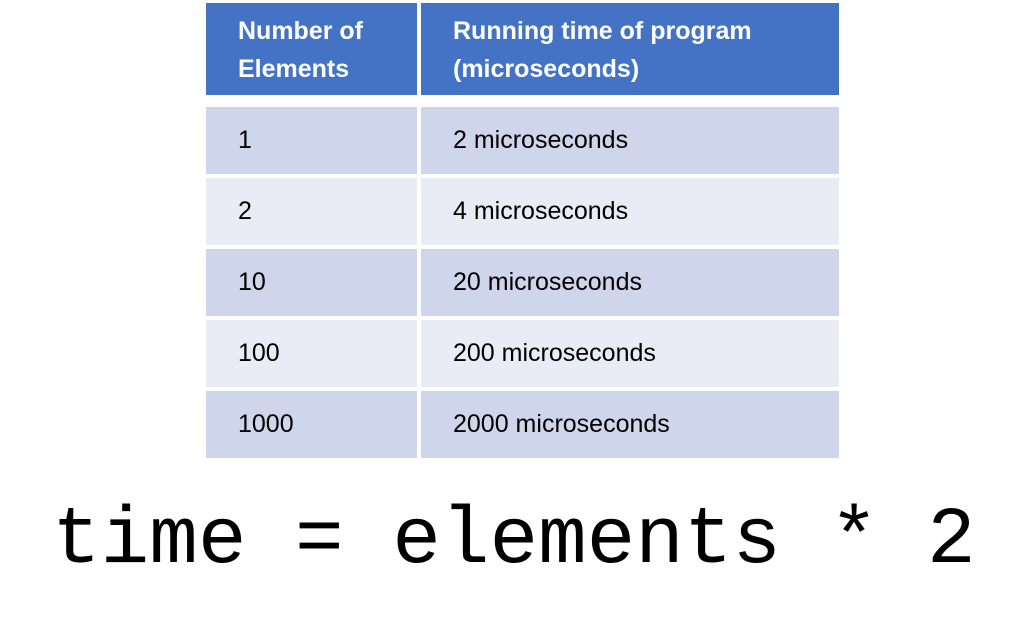 The width and height of the screenshot is (1036, 636). What do you see at coordinates (313, 355) in the screenshot?
I see `cell-elements: 100` at bounding box center [313, 355].